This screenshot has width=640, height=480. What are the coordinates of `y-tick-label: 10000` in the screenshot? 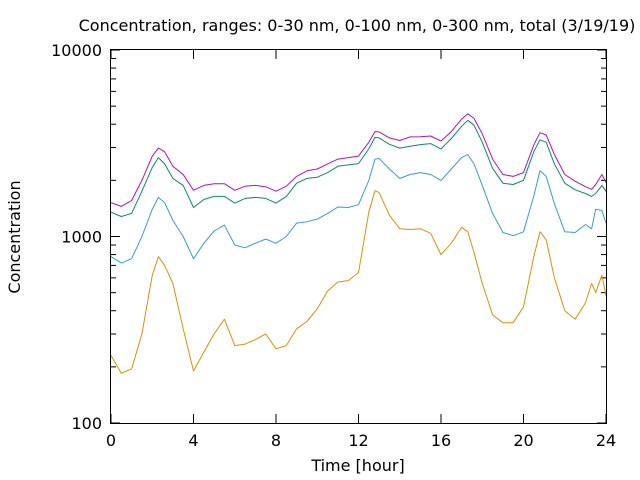 It's located at (76, 50).